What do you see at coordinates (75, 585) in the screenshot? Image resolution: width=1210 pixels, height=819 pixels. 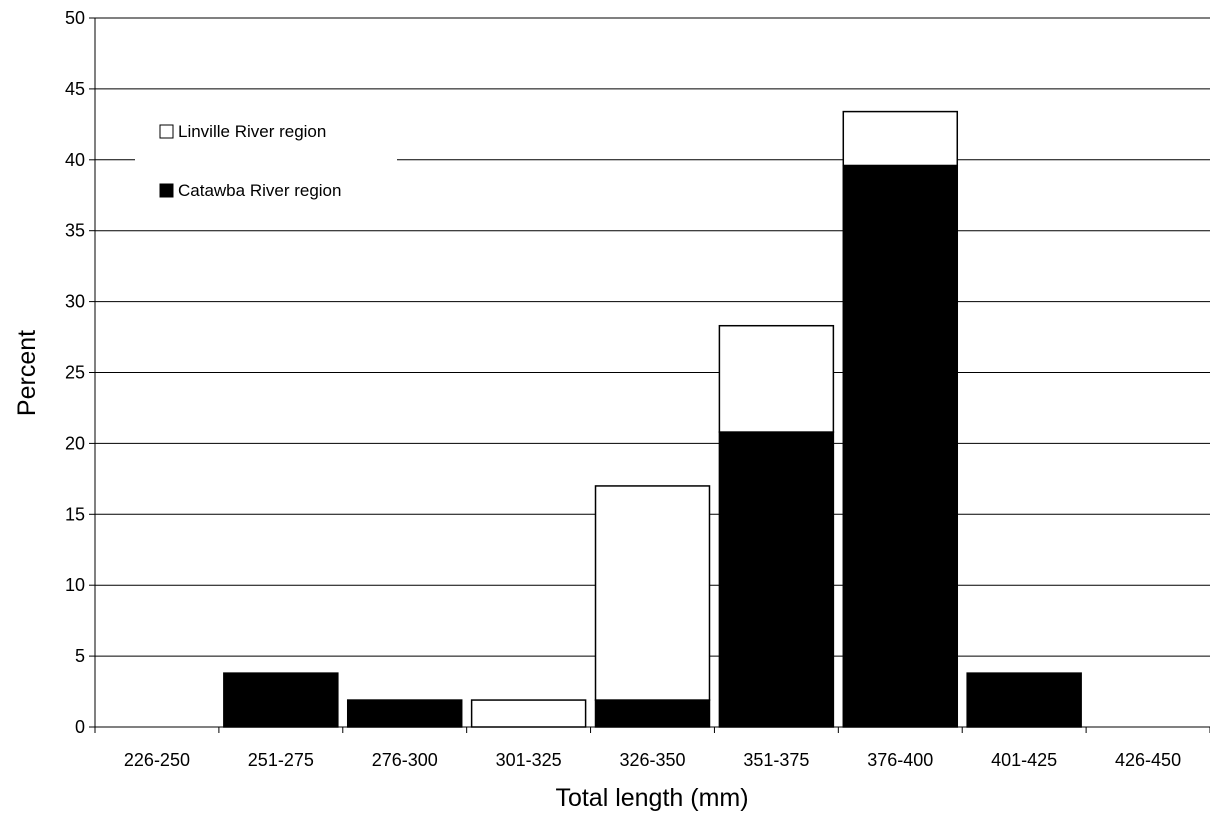 I see `y-tick-label: 10` at bounding box center [75, 585].